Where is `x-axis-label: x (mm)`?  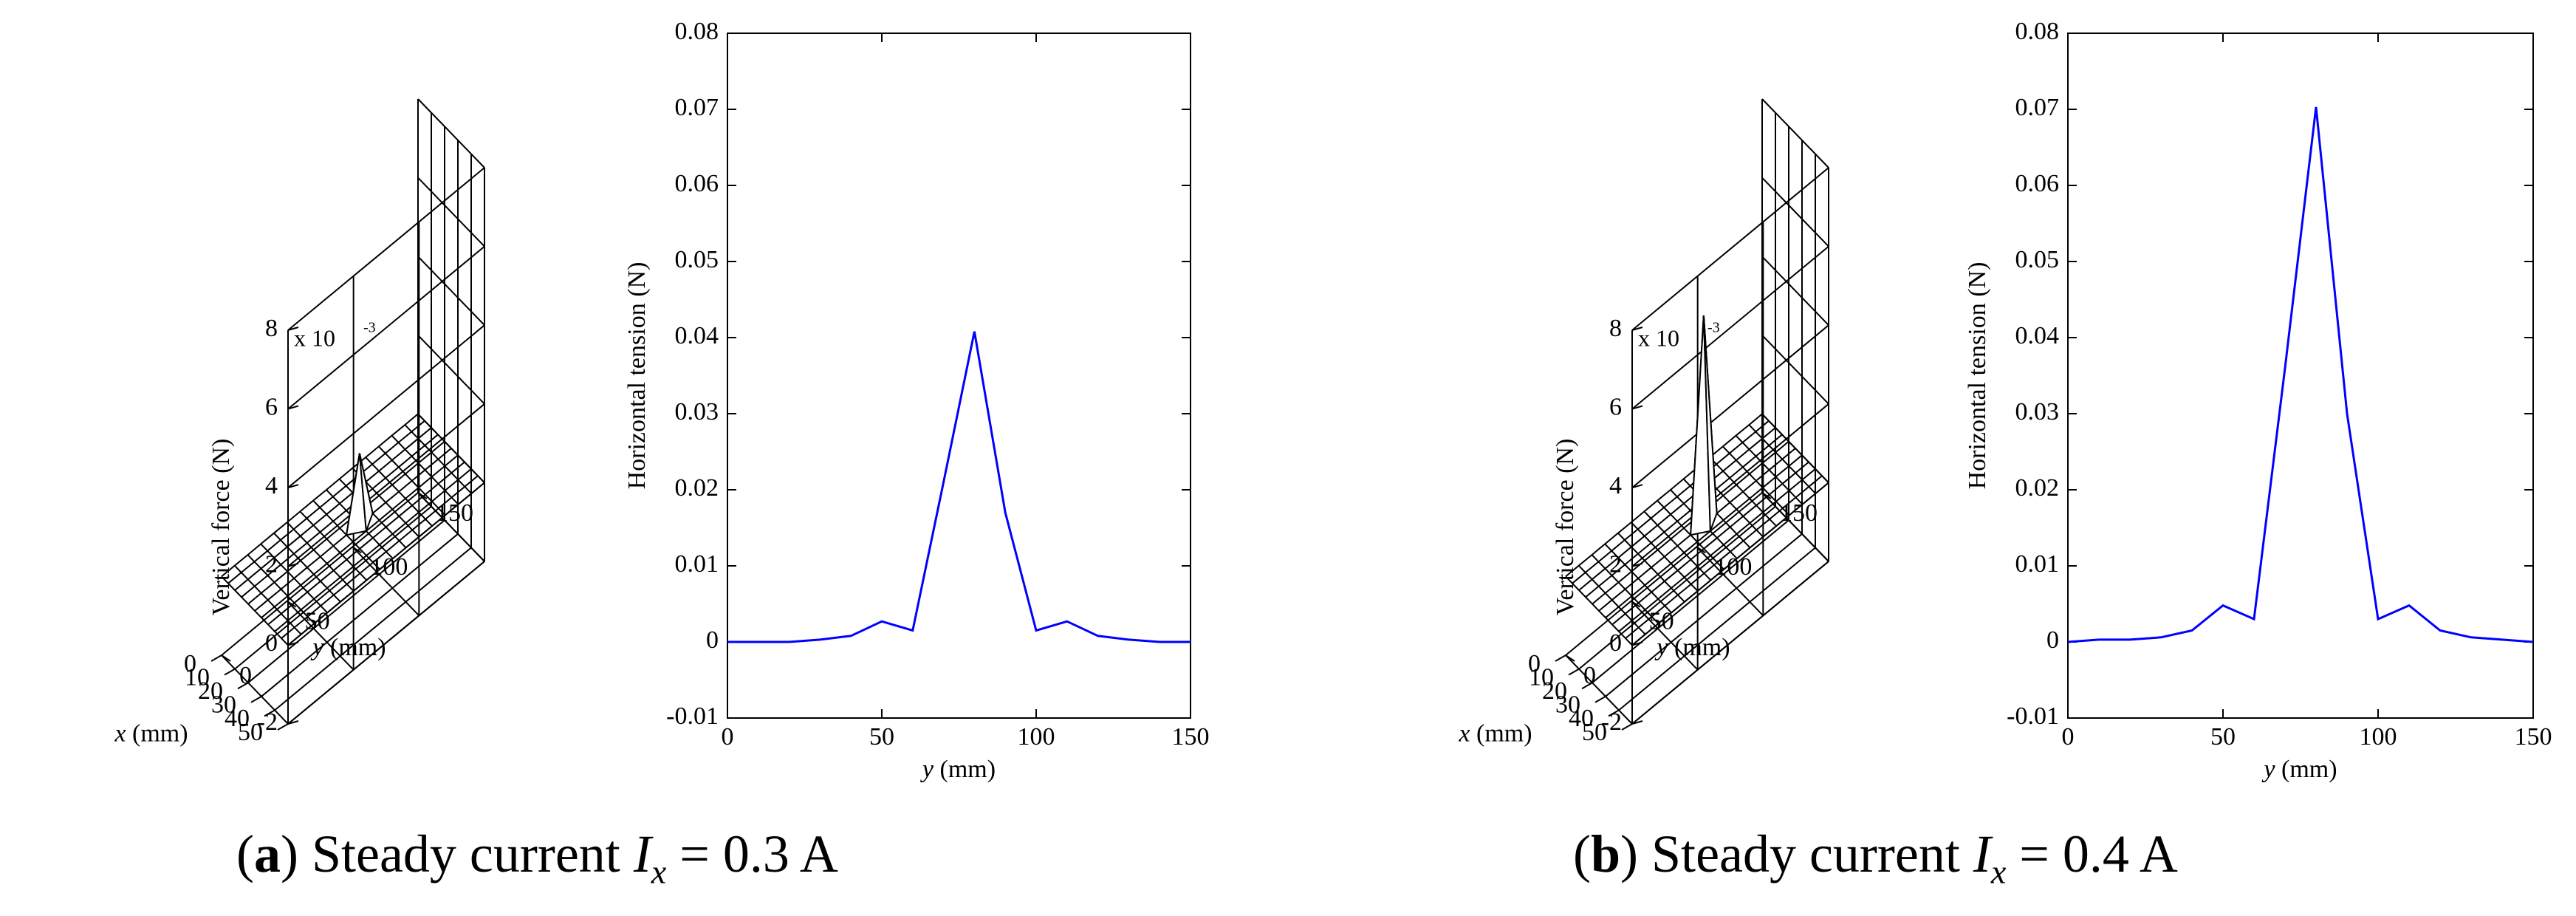 x-axis-label: x (mm) is located at coordinates (151, 734).